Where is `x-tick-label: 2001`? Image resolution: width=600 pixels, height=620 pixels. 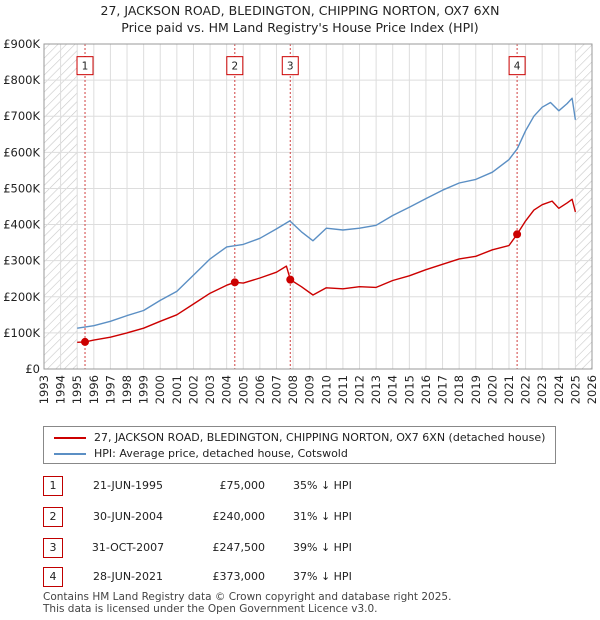
x-tick-label: 2001 is located at coordinates (177, 389).